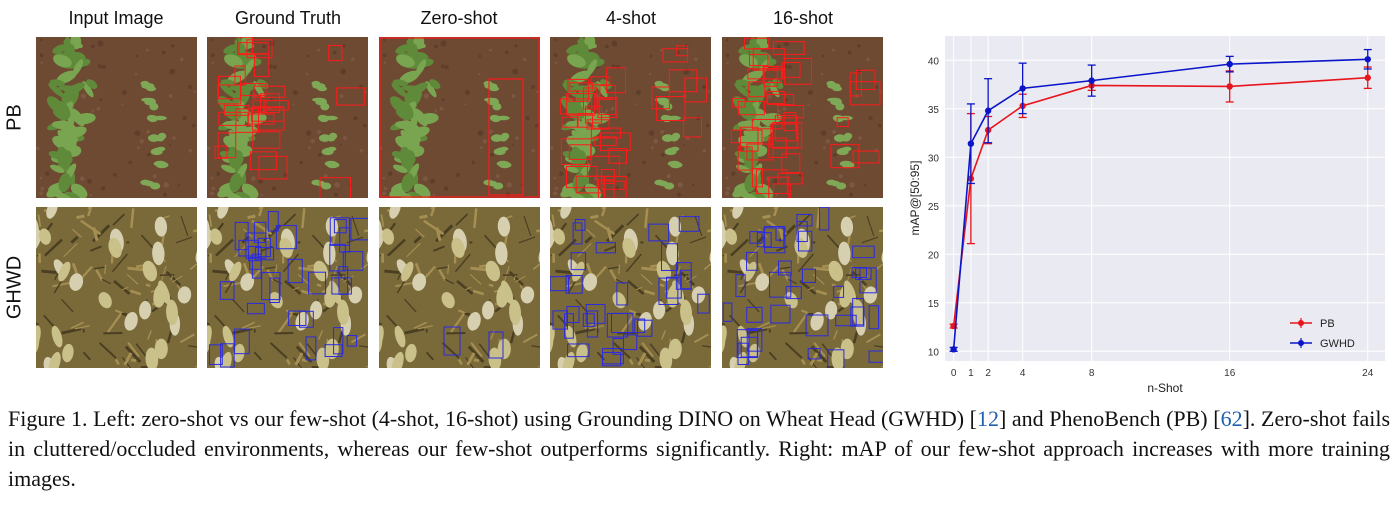  What do you see at coordinates (1231, 418) in the screenshot?
I see `citation-link-62: 62` at bounding box center [1231, 418].